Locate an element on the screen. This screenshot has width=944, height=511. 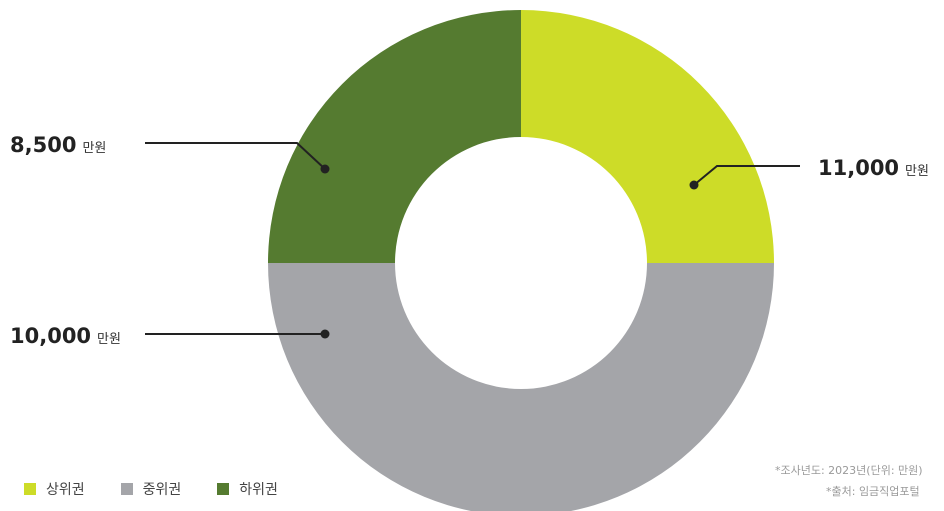
legend-label-top-tier: 상위권 is located at coordinates (65, 490).